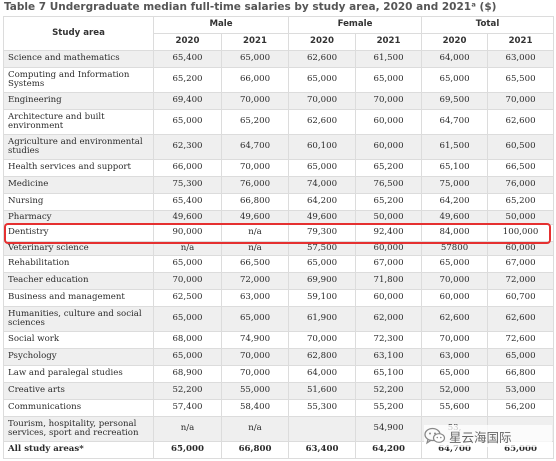 The height and width of the screenshot is (461, 556). Describe the element at coordinates (78, 122) in the screenshot. I see `study-area-cell: Architecture and built environment` at that location.